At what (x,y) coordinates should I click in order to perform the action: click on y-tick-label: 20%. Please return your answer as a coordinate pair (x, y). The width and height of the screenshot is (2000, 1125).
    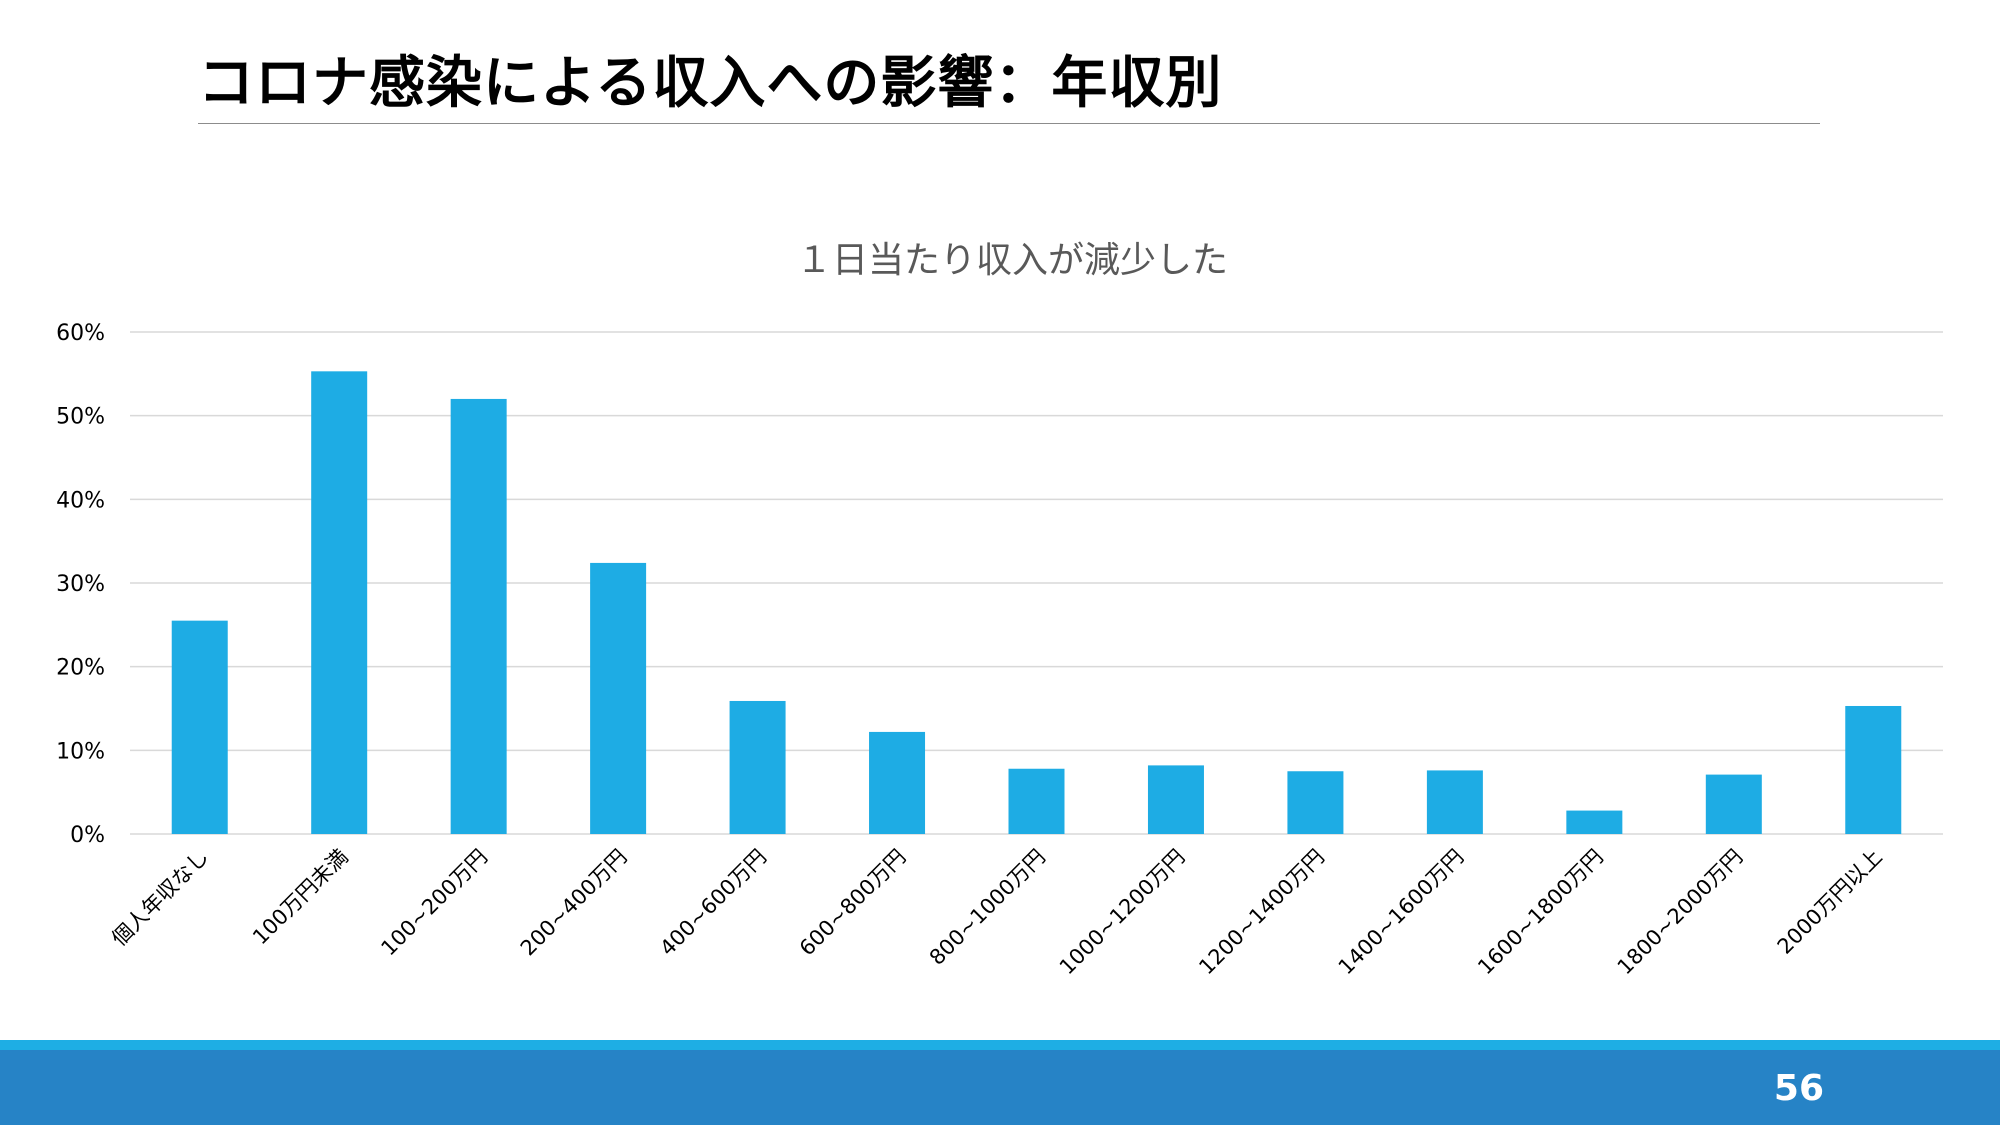
    Looking at the image, I should click on (80, 668).